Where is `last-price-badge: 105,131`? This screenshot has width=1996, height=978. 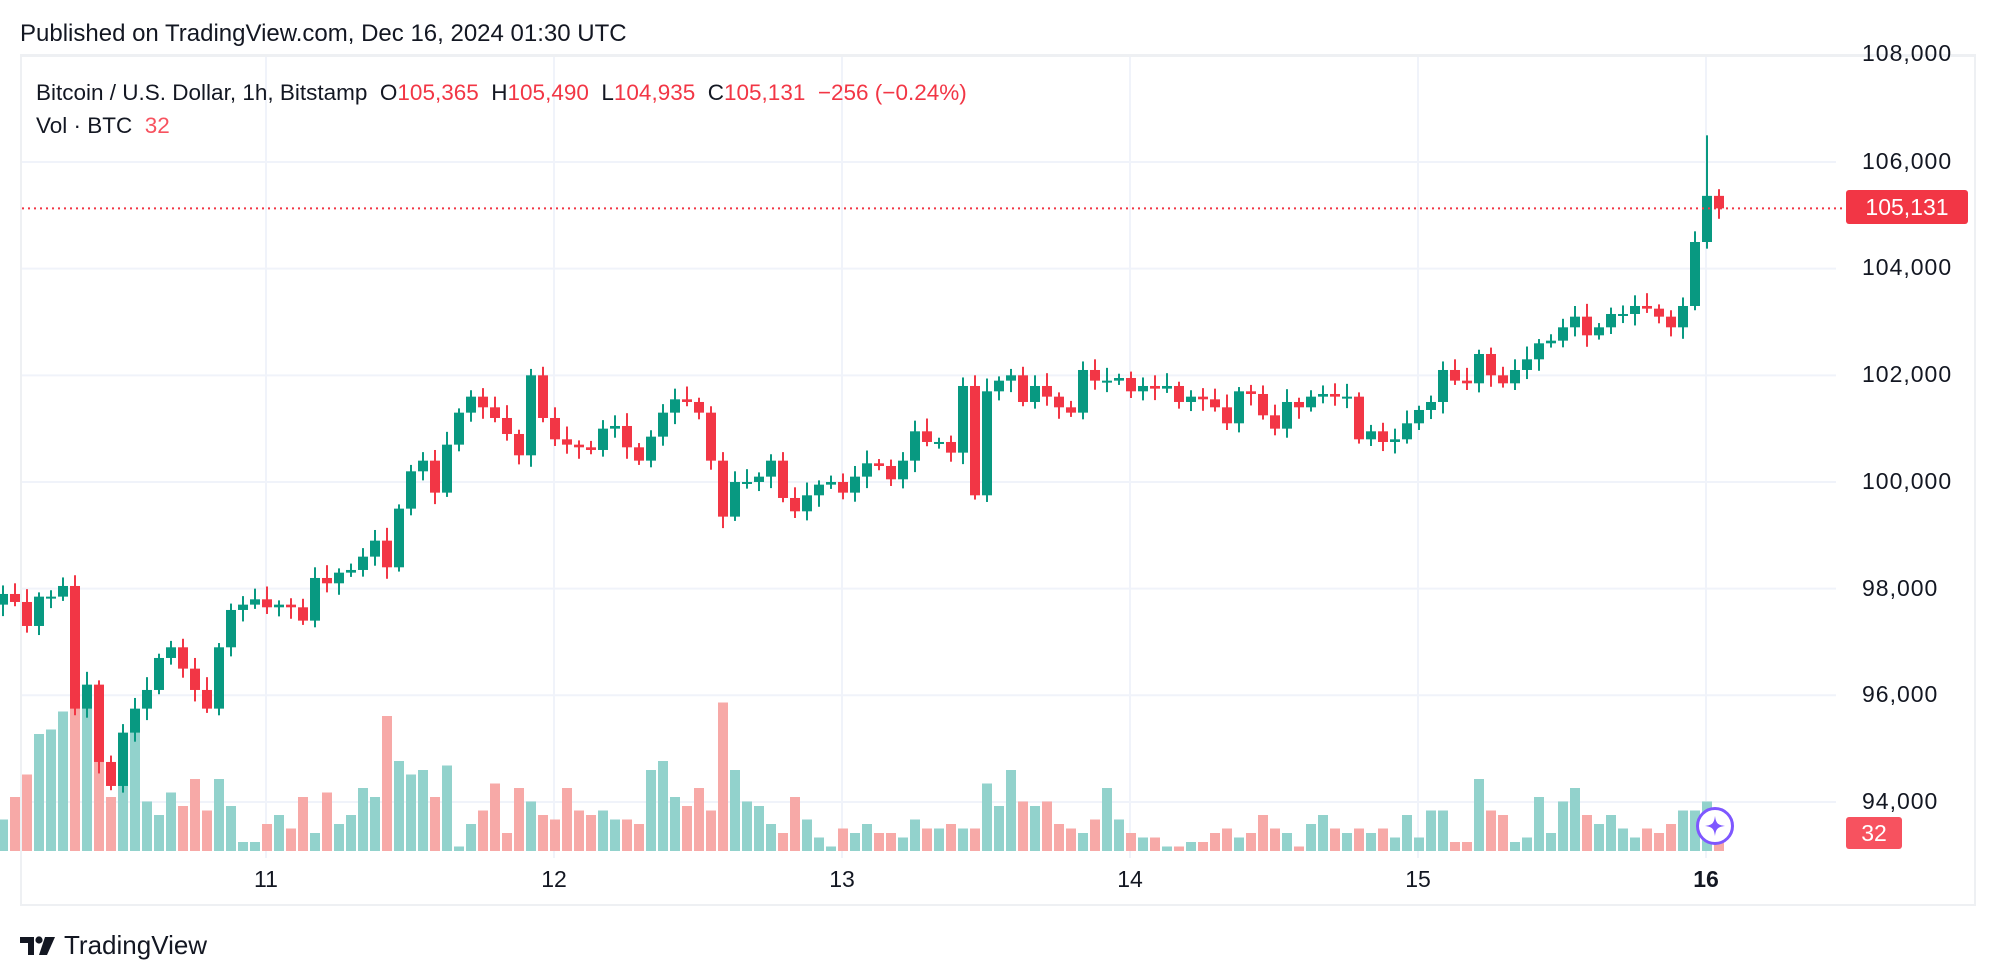
last-price-badge: 105,131 is located at coordinates (1907, 207).